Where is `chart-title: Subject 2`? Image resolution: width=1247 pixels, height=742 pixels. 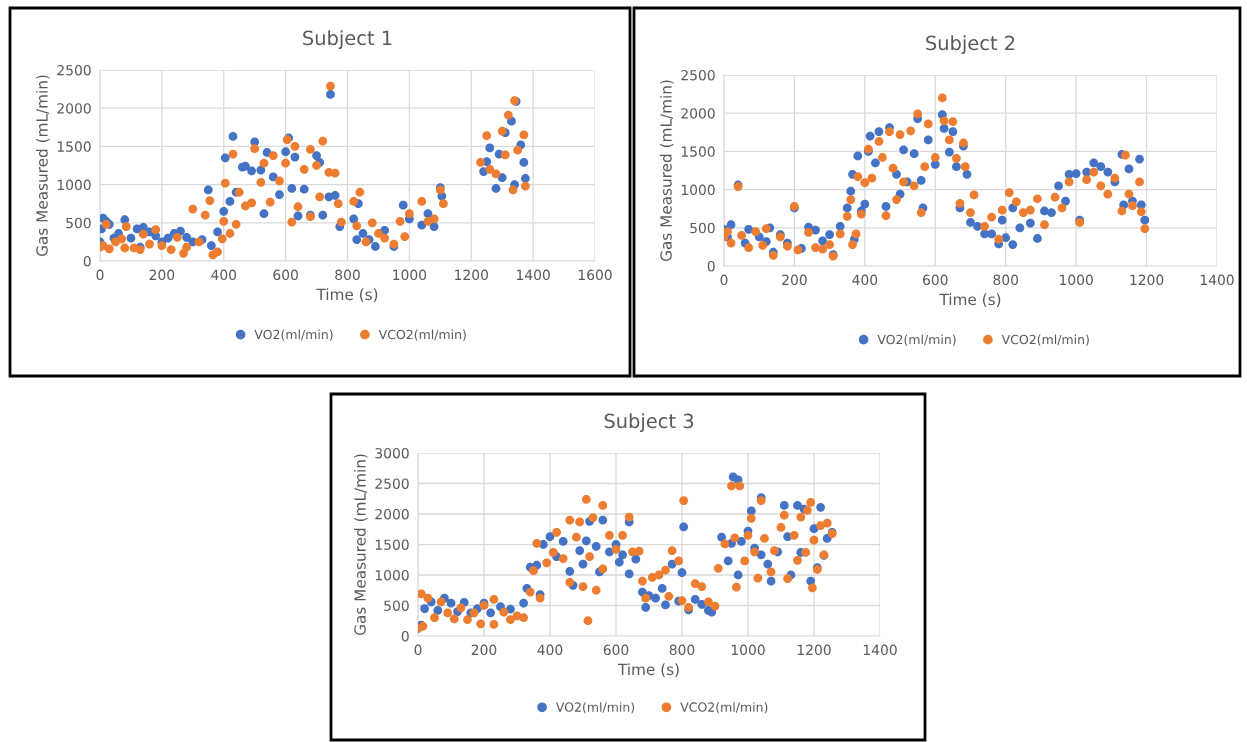 chart-title: Subject 2 is located at coordinates (970, 45).